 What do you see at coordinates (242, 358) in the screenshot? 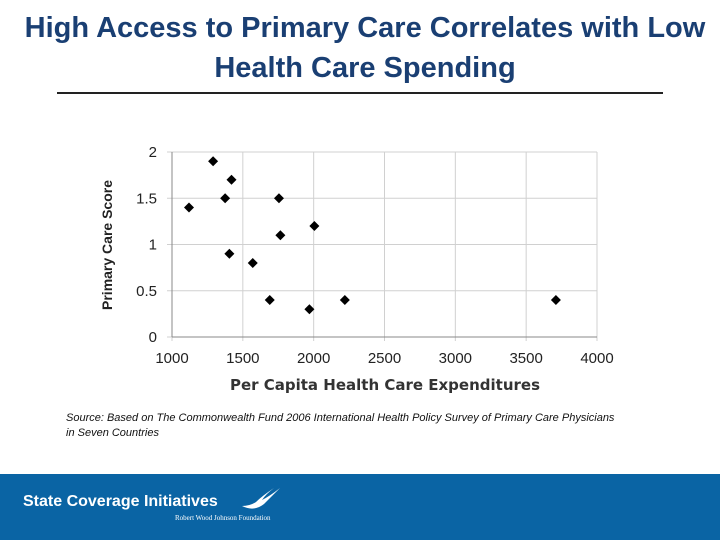
I see `x-tick-label: 1500` at bounding box center [242, 358].